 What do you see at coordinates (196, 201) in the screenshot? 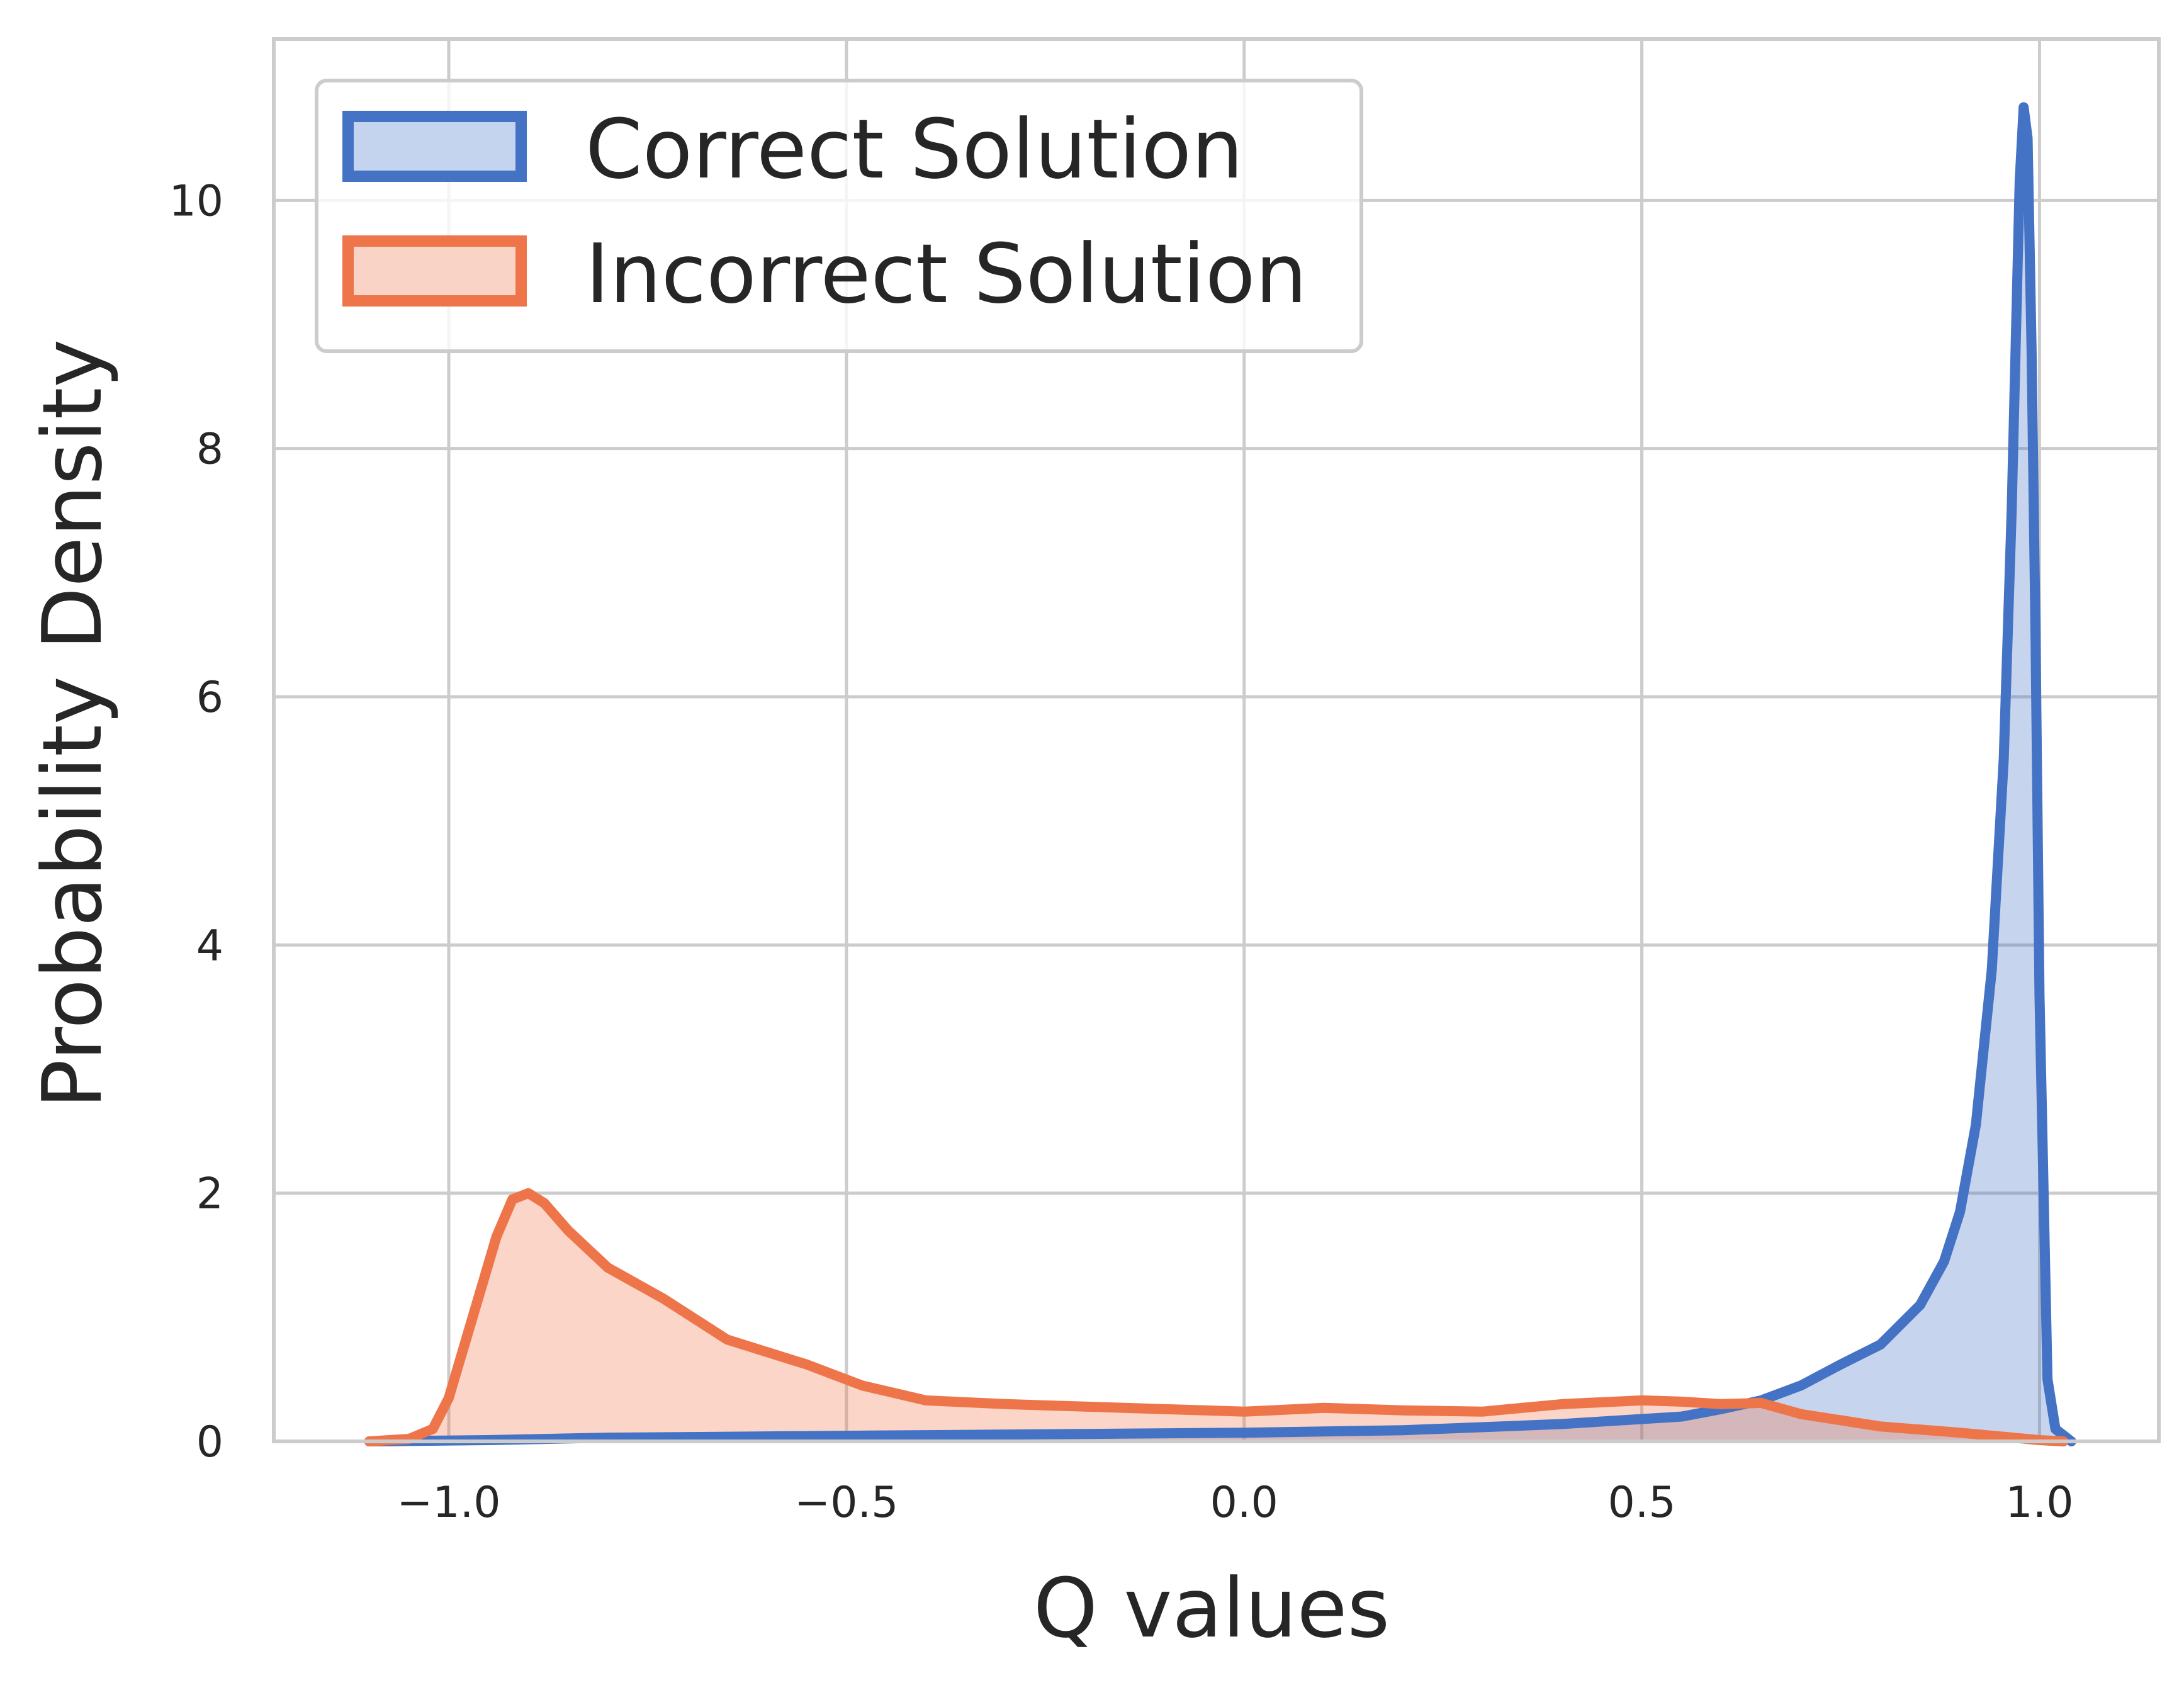
I see `y-tick-label: 10` at bounding box center [196, 201].